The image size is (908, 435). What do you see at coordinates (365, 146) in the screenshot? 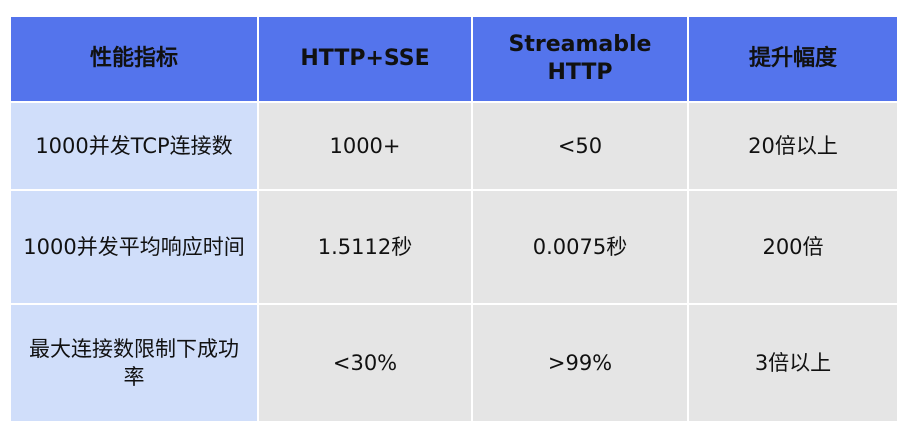
I see `http-sse-cell: 1000+` at bounding box center [365, 146].